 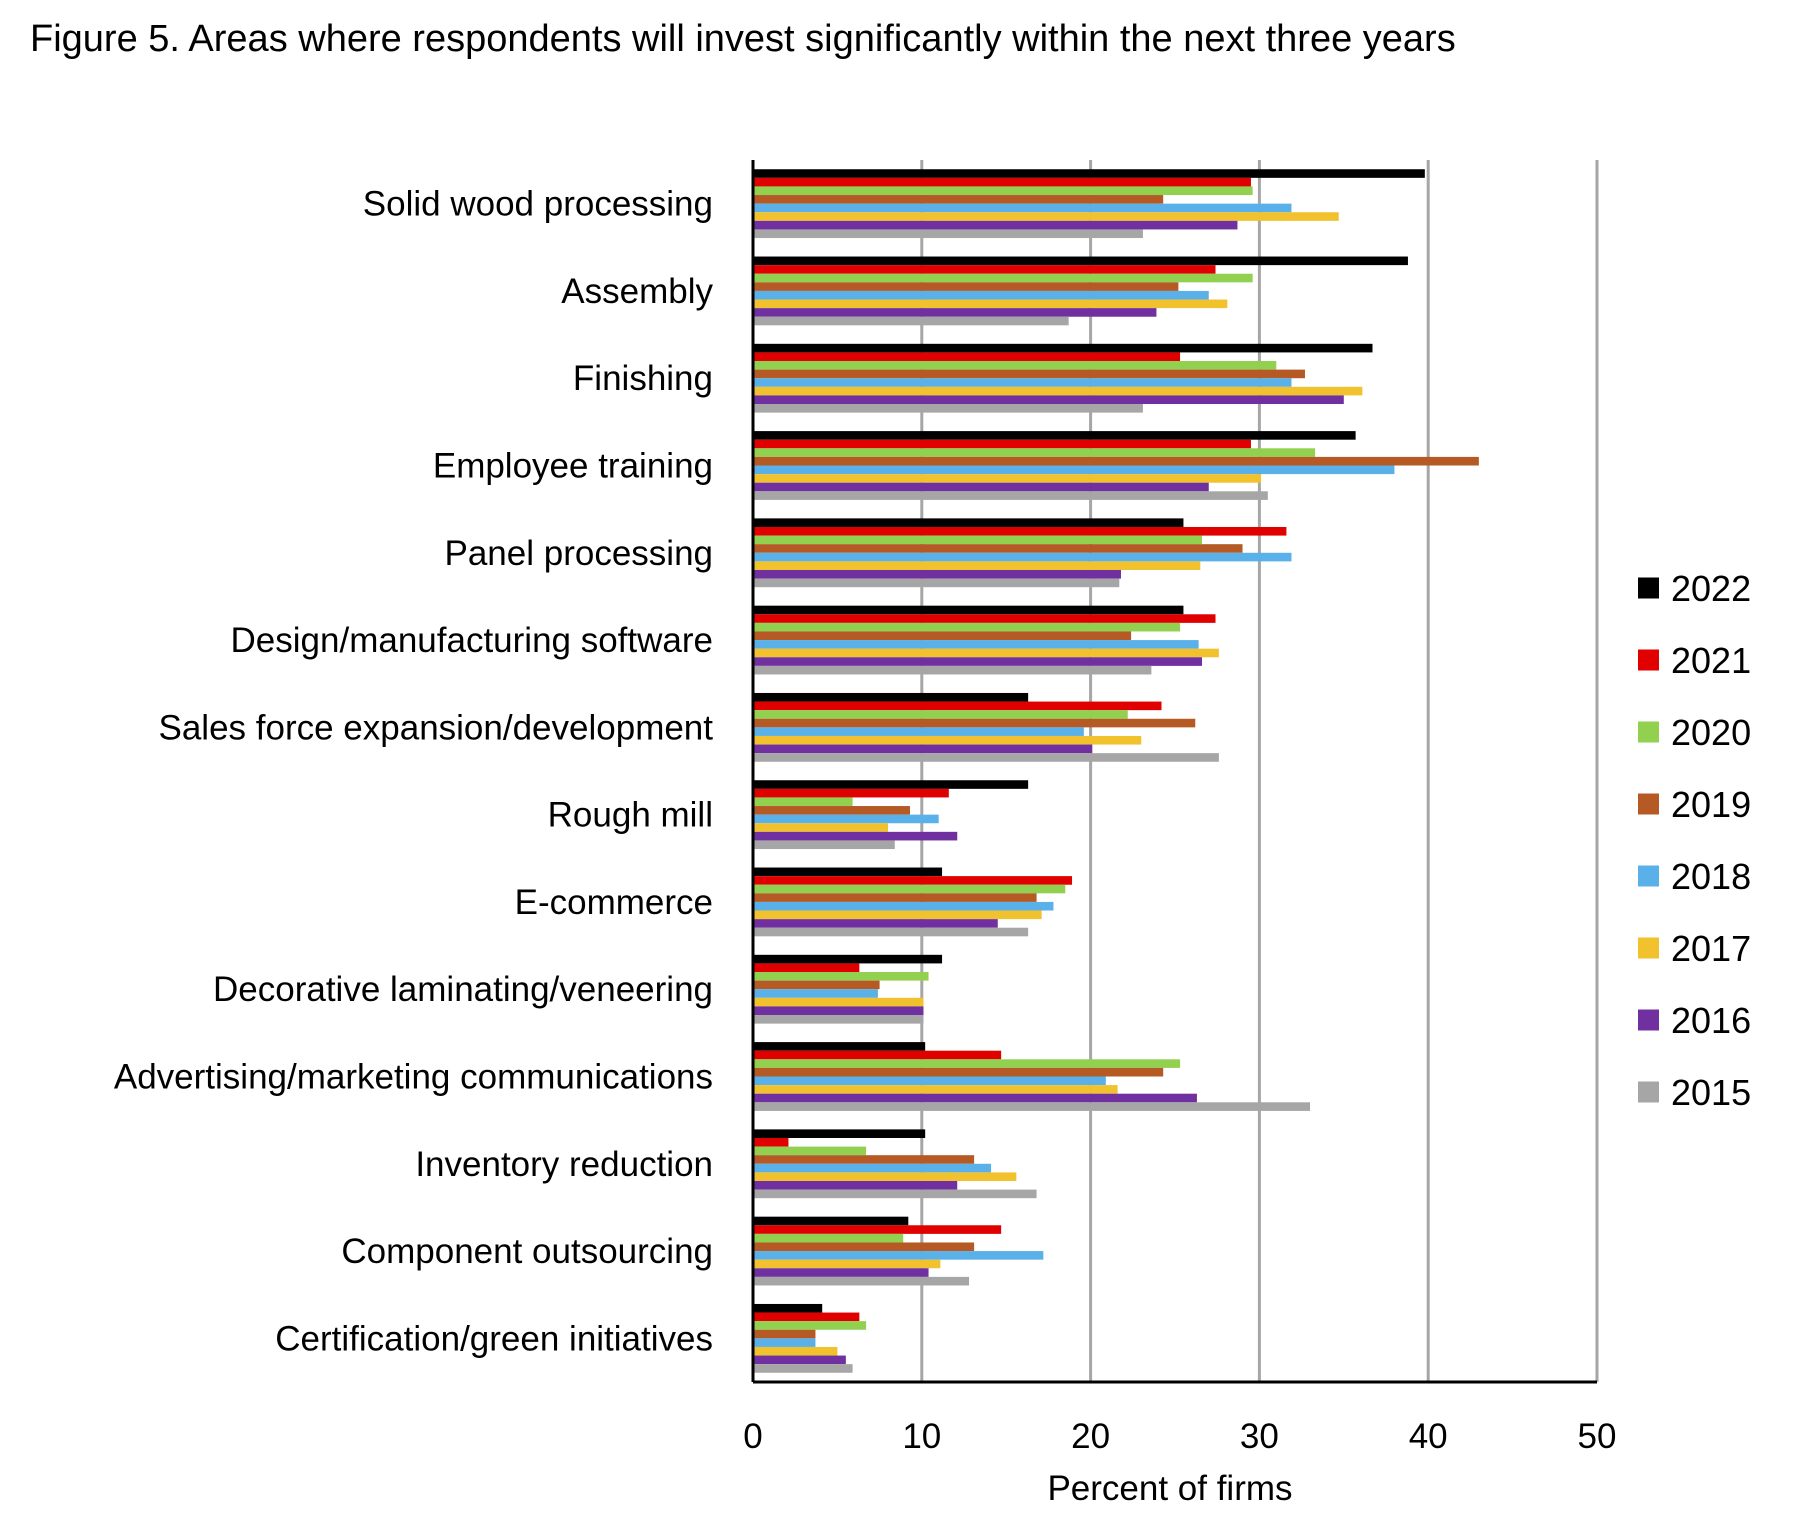 I want to click on x-tick-label: 20, so click(x=1090, y=1436).